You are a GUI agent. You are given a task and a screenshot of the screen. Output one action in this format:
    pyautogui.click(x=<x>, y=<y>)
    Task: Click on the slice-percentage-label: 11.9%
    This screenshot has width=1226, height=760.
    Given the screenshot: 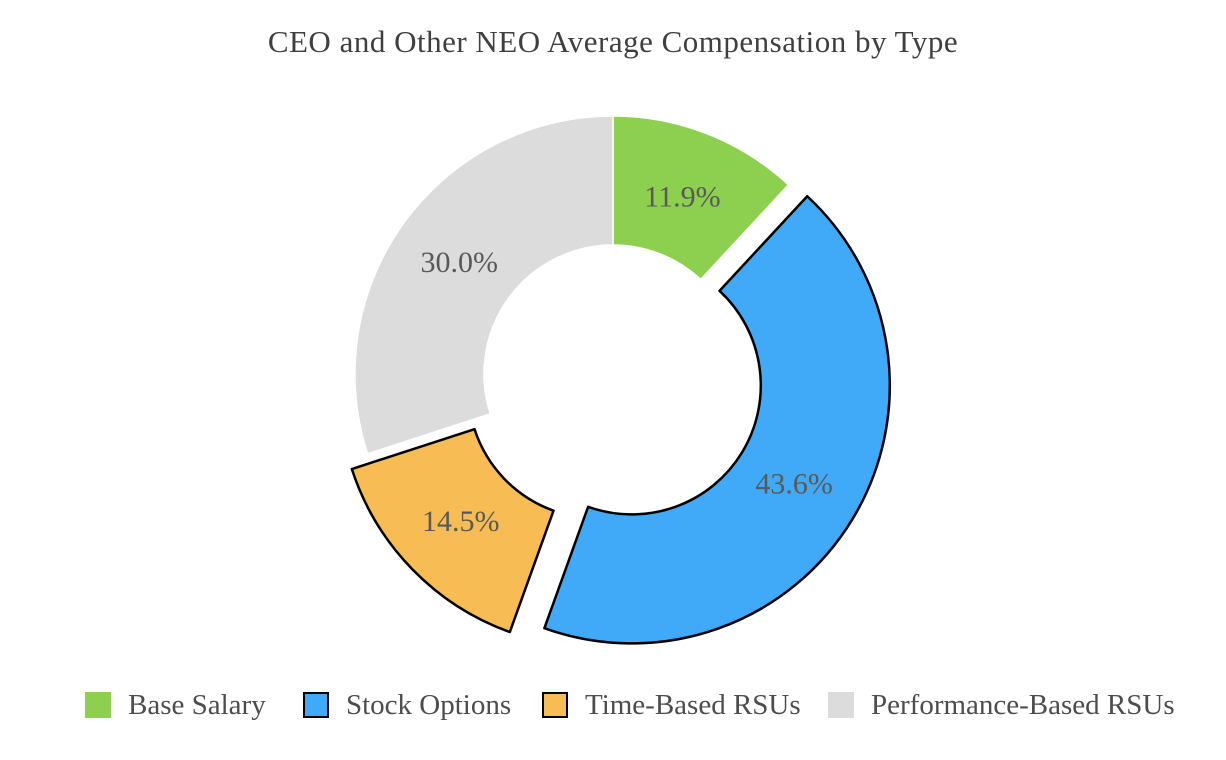 What is the action you would take?
    pyautogui.click(x=682, y=197)
    